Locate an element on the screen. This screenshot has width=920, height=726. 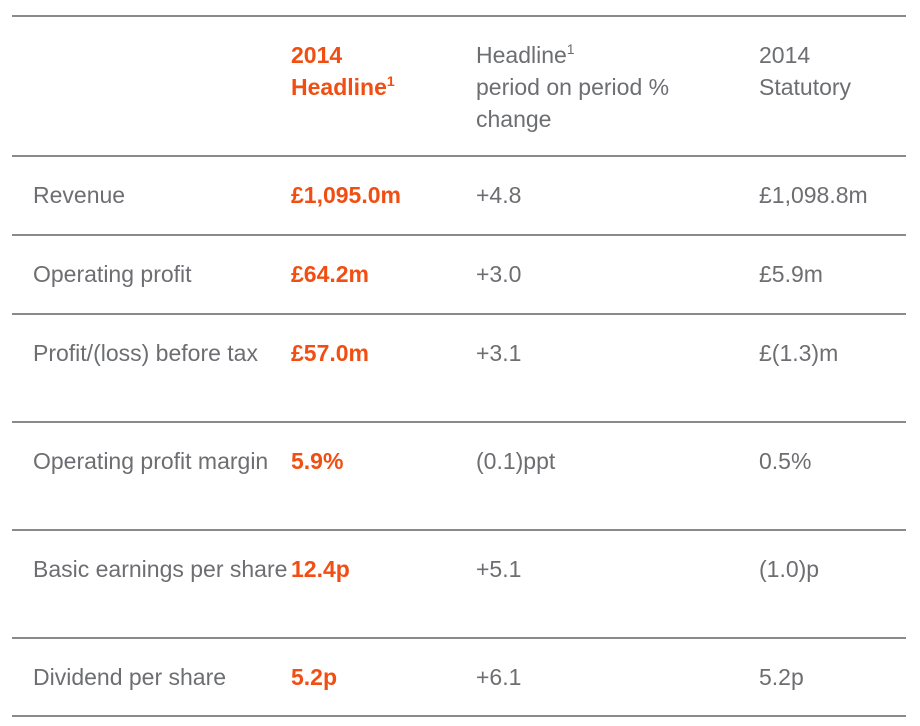
headline-value: £64.2m is located at coordinates (383, 274).